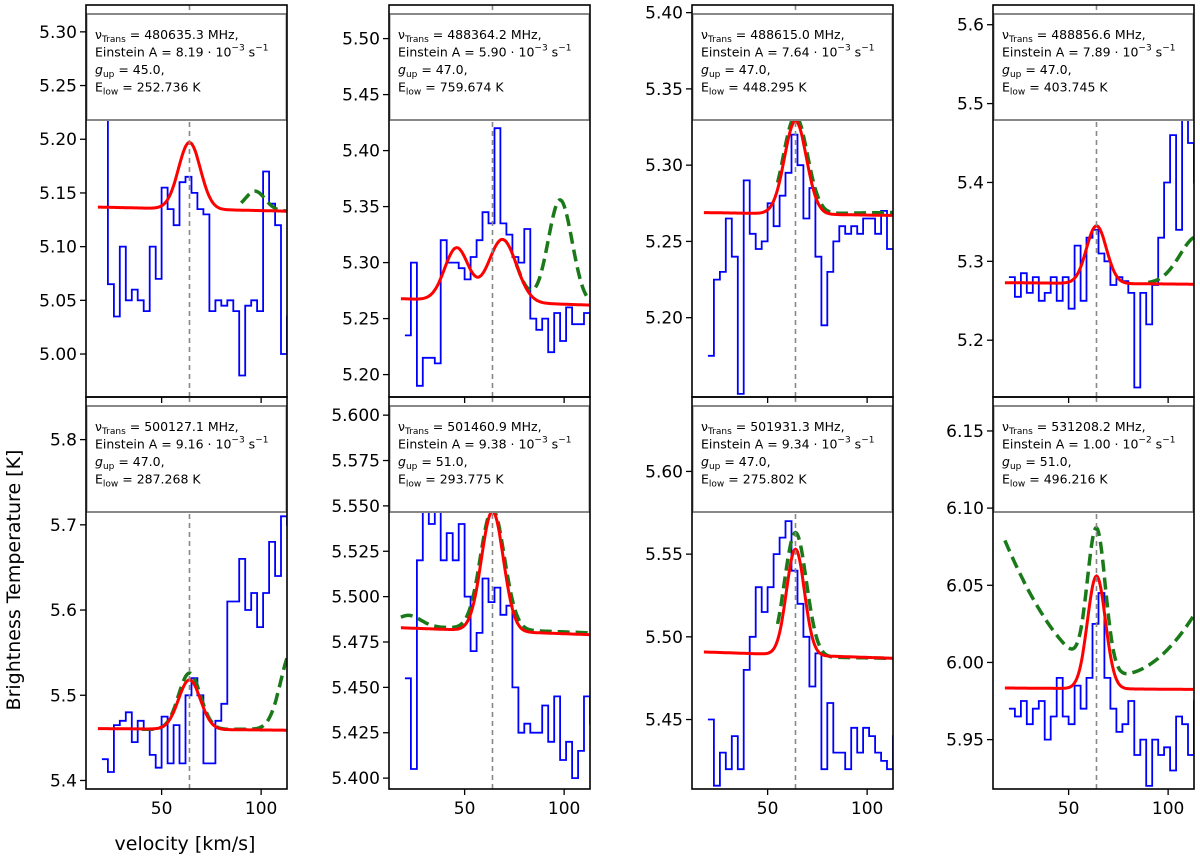 The height and width of the screenshot is (862, 1200). What do you see at coordinates (361, 208) in the screenshot?
I see `y-tick-label: 5.35` at bounding box center [361, 208].